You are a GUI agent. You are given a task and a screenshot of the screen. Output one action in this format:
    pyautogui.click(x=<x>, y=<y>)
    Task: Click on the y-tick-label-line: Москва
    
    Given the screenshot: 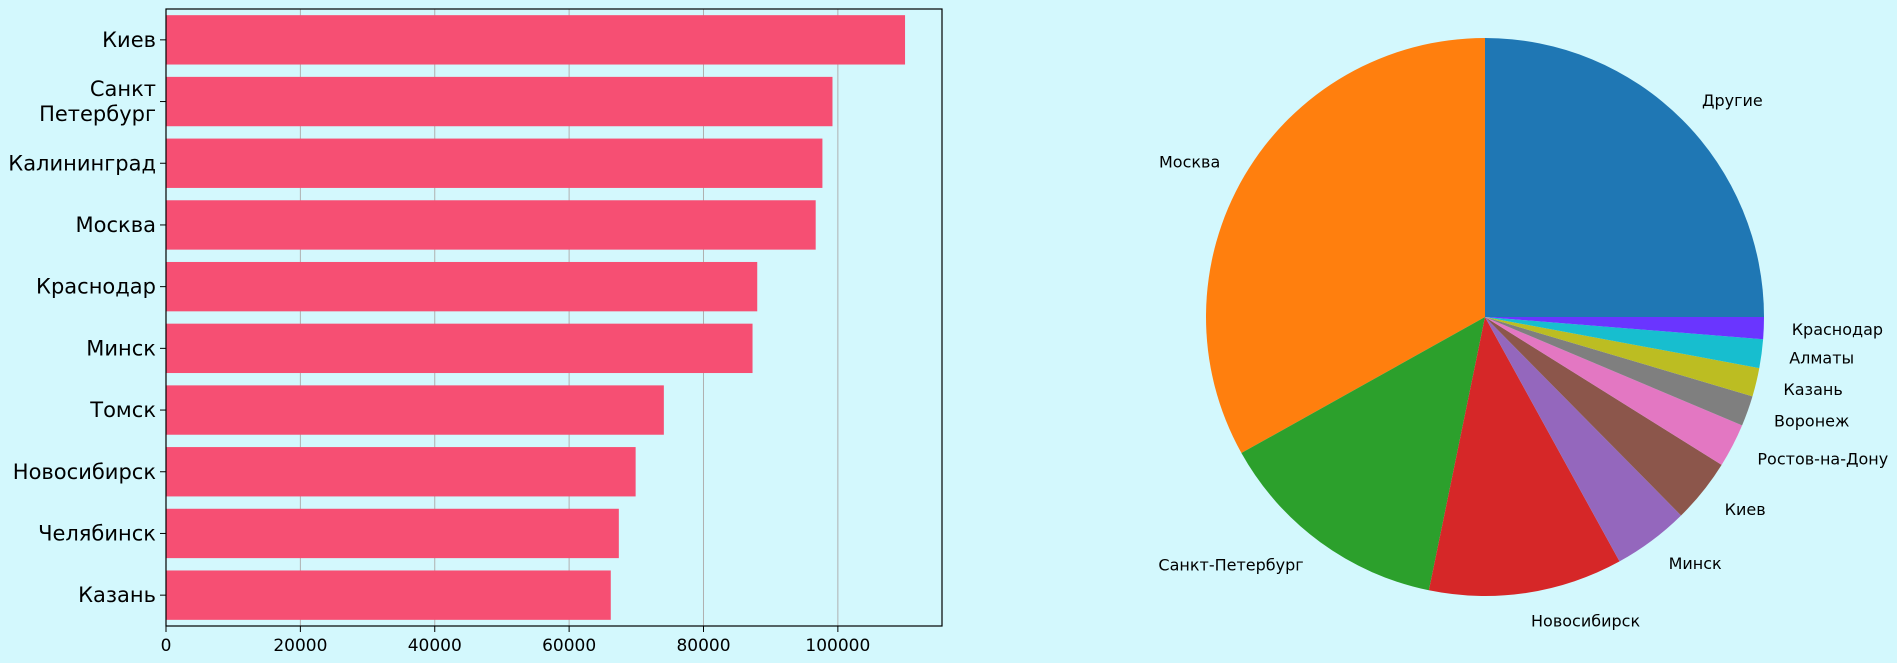 What is the action you would take?
    pyautogui.click(x=116, y=225)
    